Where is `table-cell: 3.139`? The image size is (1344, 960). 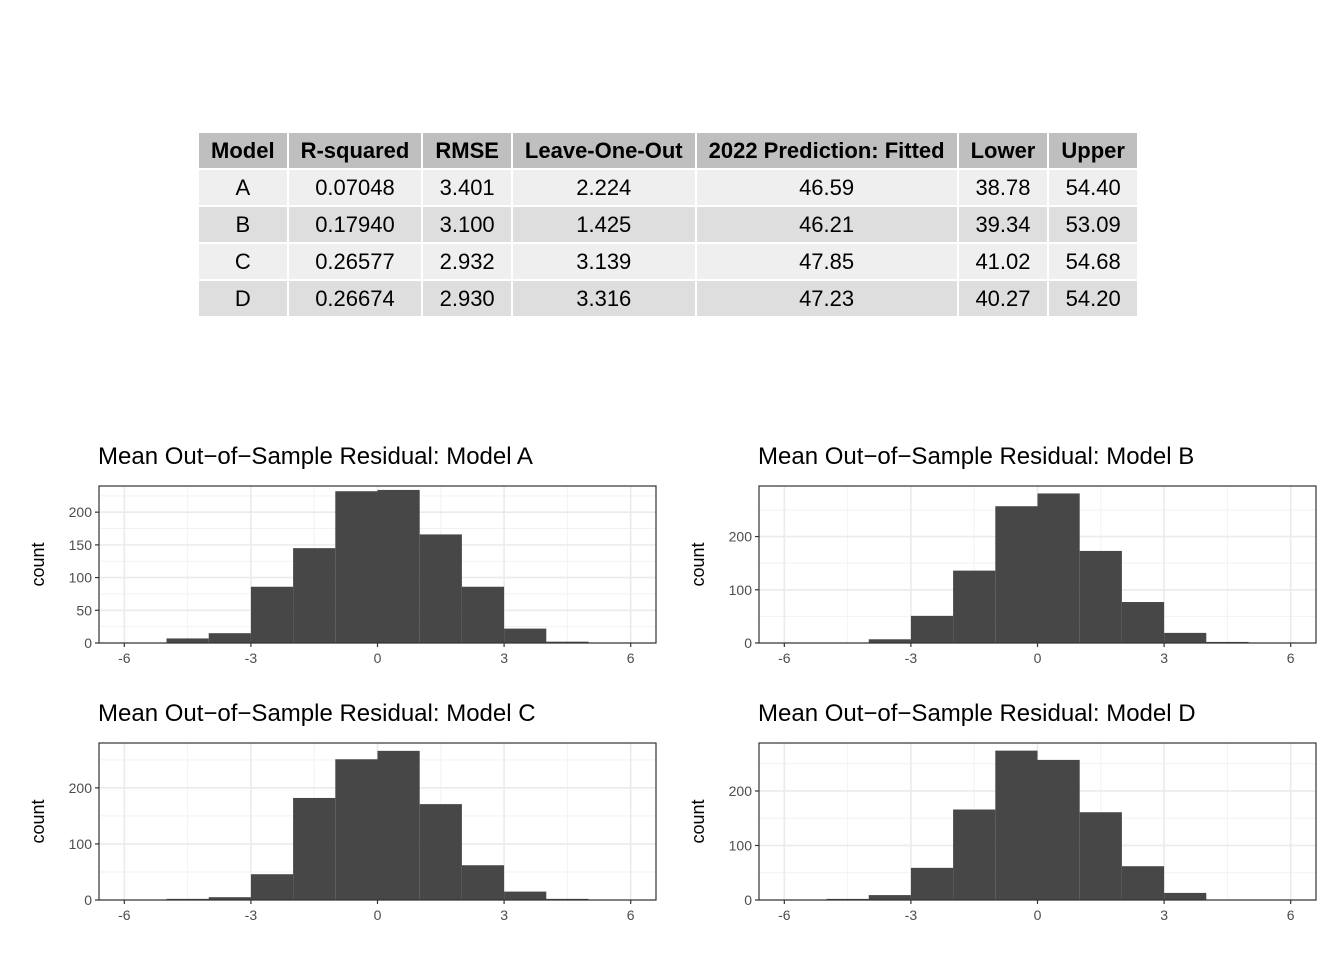 table-cell: 3.139 is located at coordinates (603, 261).